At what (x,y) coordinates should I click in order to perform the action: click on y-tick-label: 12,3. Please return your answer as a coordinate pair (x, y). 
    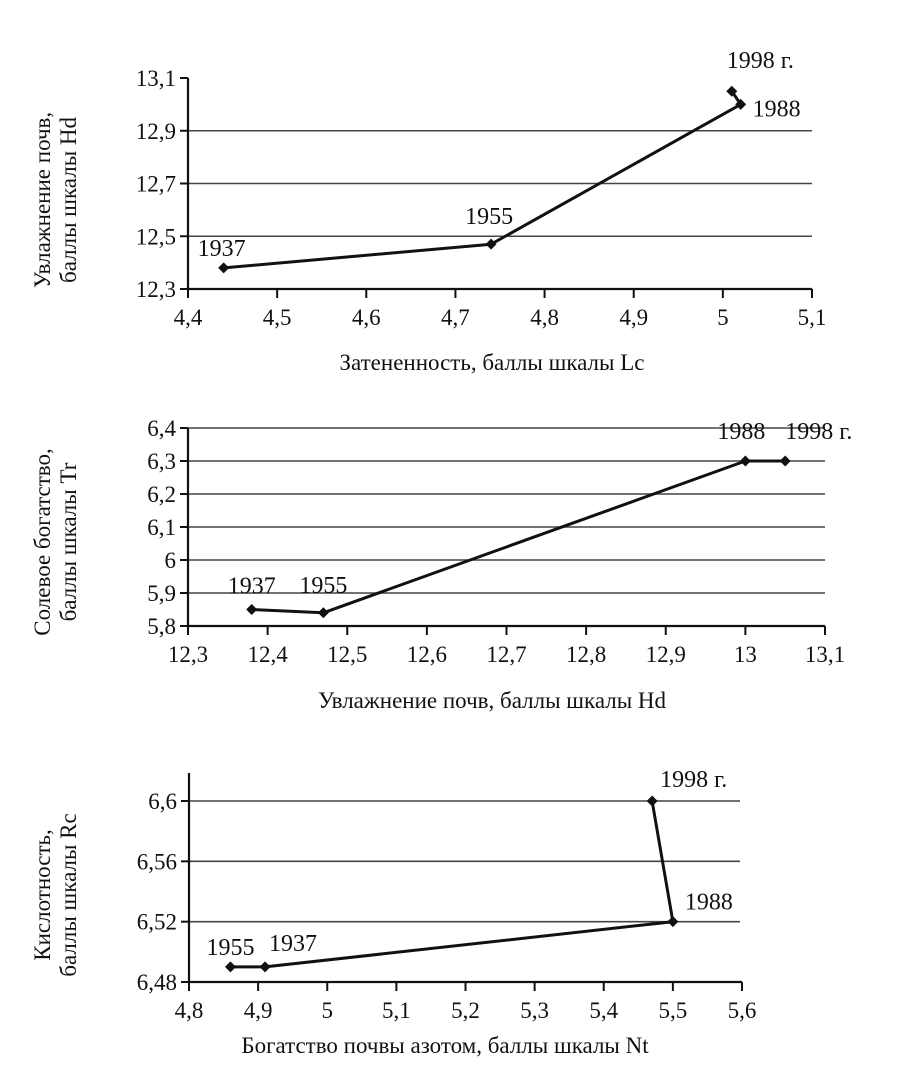
    Looking at the image, I should click on (156, 289).